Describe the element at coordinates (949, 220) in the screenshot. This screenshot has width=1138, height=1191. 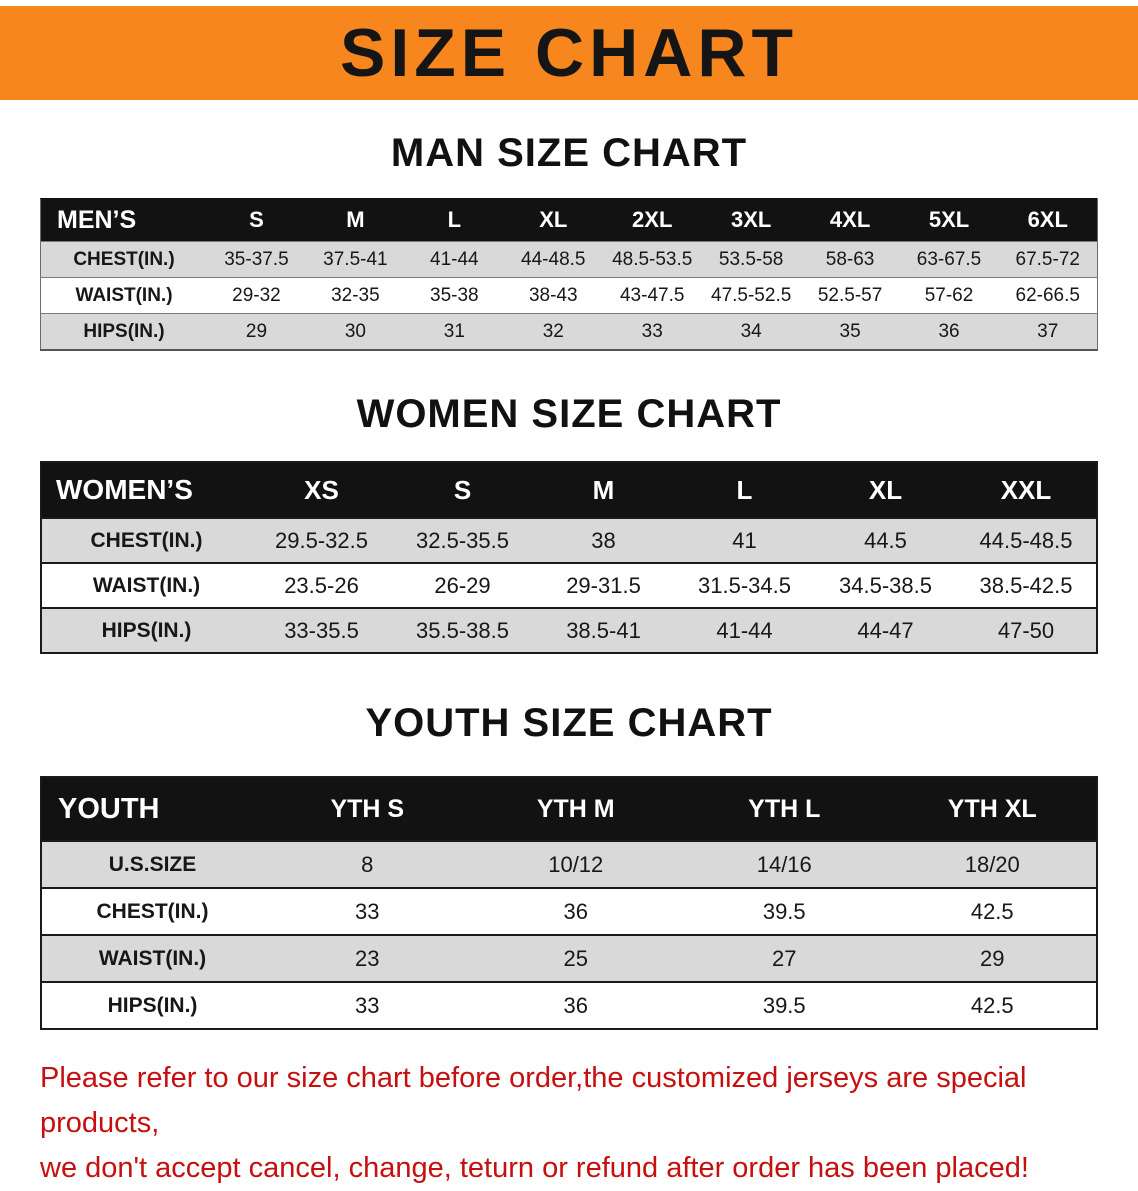
I see `size-column-header: 5XL` at that location.